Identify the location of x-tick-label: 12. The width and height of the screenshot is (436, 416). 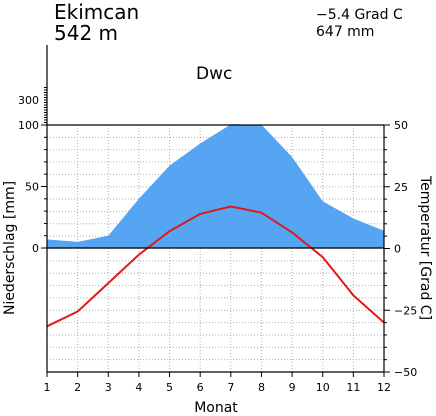
(384, 387).